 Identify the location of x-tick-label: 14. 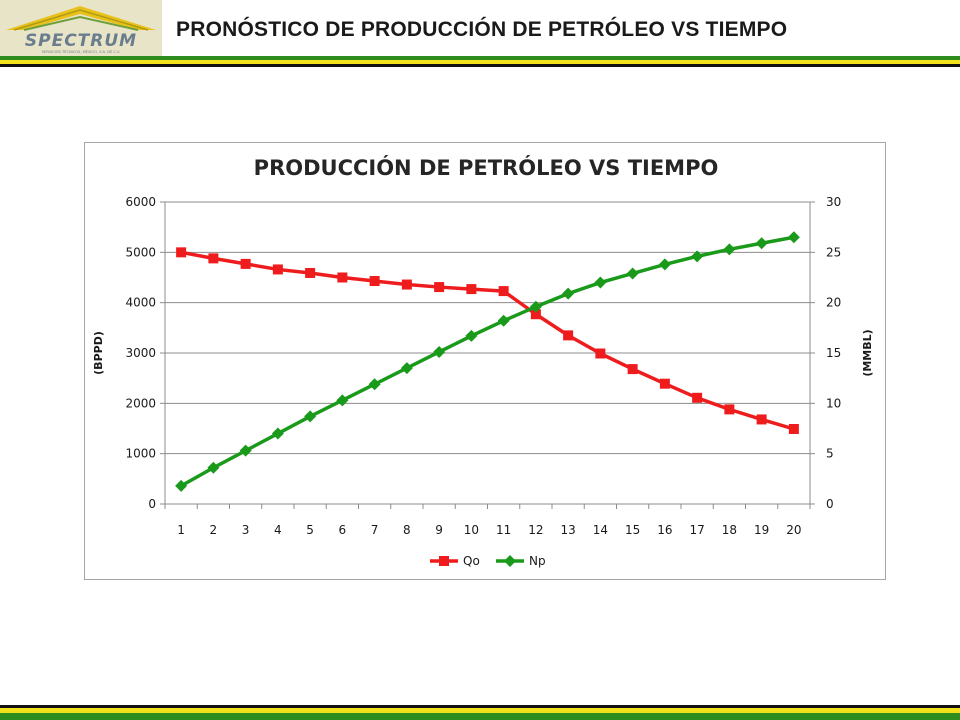
(600, 530).